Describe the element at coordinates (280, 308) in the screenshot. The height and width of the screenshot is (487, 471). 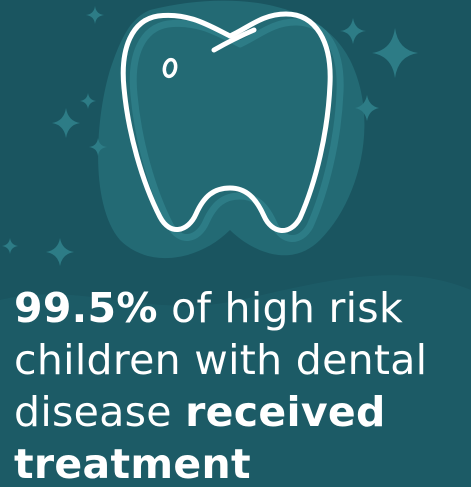
I see `stat-line-1-rest: of high risk` at that location.